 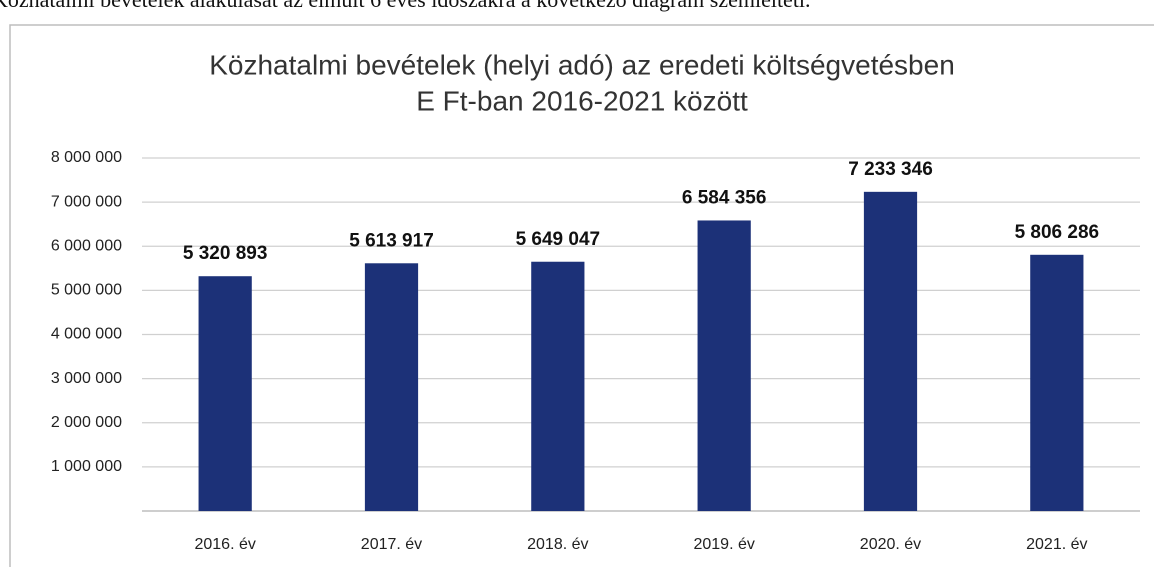 What do you see at coordinates (582, 100) in the screenshot?
I see `chart-title: E Ft-ban 2016-2021 között` at bounding box center [582, 100].